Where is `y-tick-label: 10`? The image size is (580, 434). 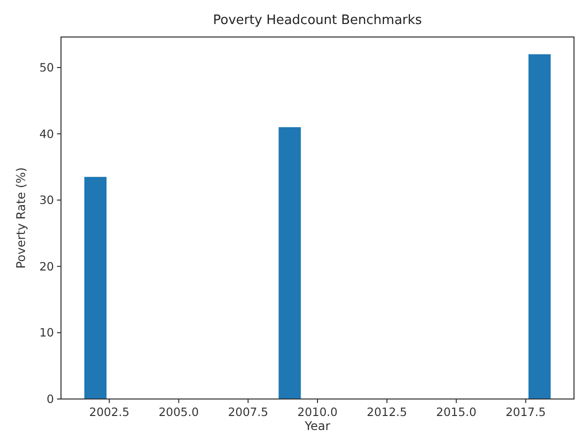 y-tick-label: 10 is located at coordinates (46, 333).